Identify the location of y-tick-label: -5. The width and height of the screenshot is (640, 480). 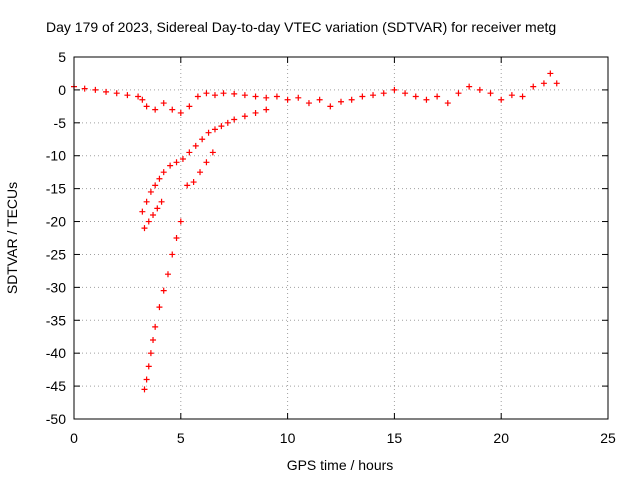
(60, 123).